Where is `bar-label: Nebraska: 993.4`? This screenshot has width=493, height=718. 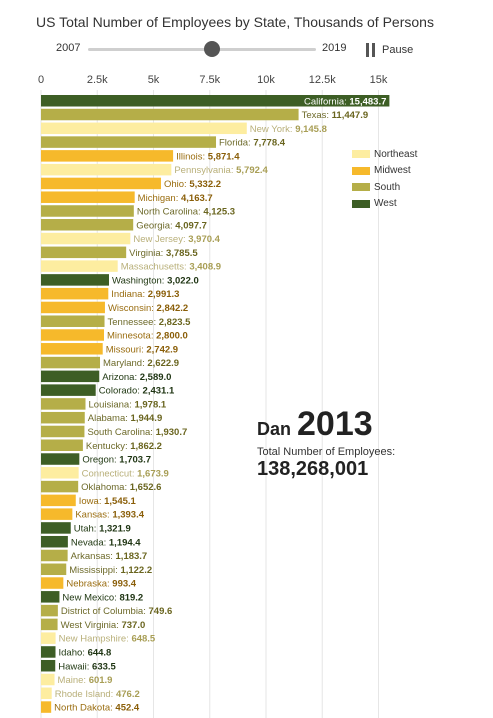 bar-label: Nebraska: 993.4 is located at coordinates (101, 584).